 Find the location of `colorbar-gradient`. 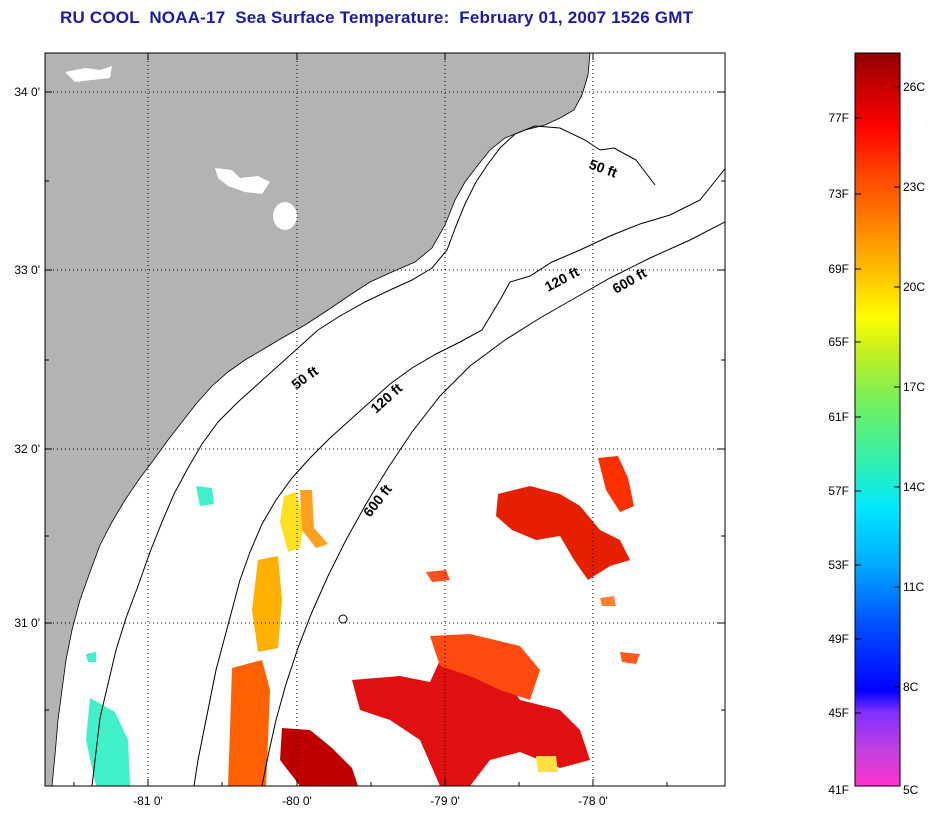

colorbar-gradient is located at coordinates (877, 419).